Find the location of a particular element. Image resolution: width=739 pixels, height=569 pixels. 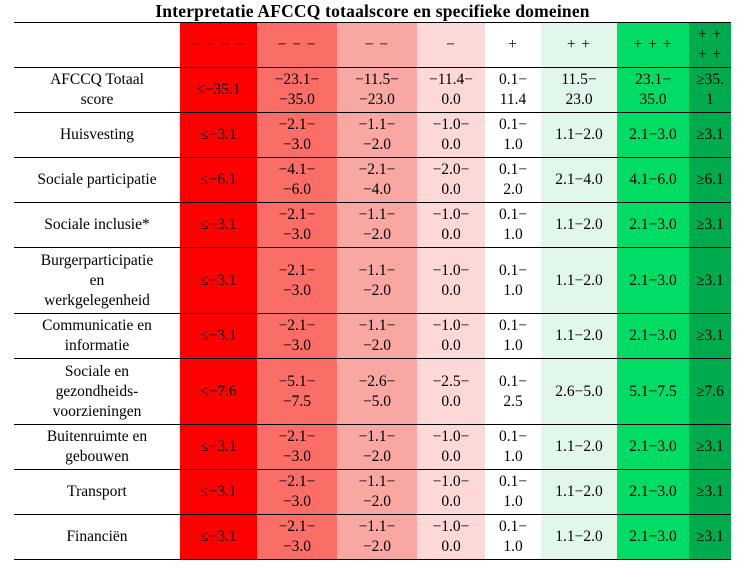

score-range-cell: 0.1− 2.5 is located at coordinates (513, 391).